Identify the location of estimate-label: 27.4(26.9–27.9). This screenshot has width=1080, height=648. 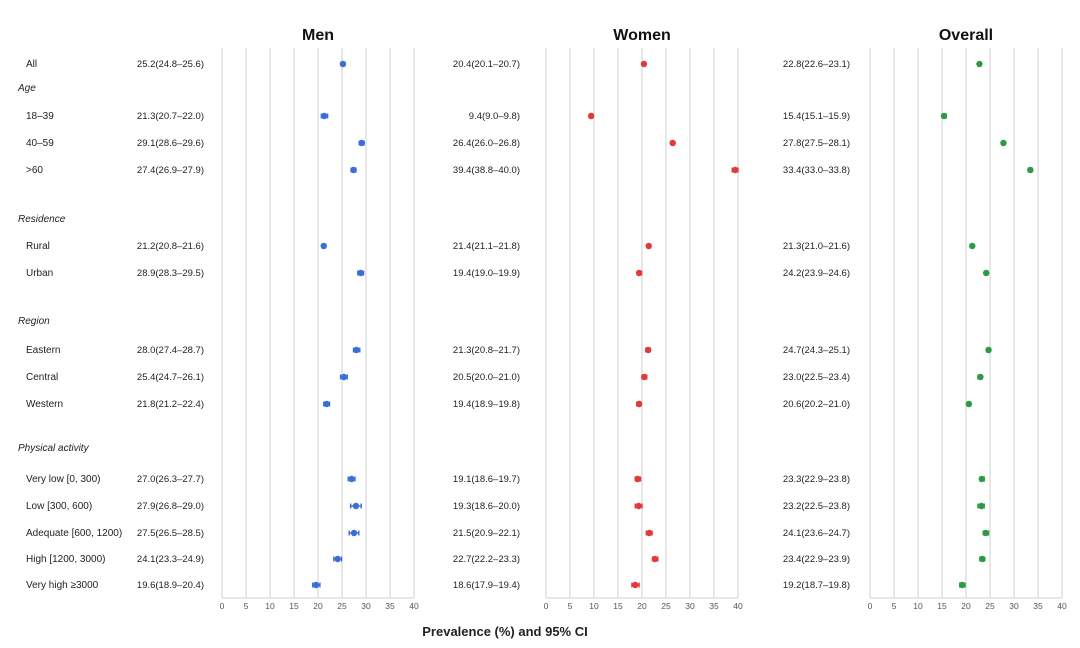
(170, 170).